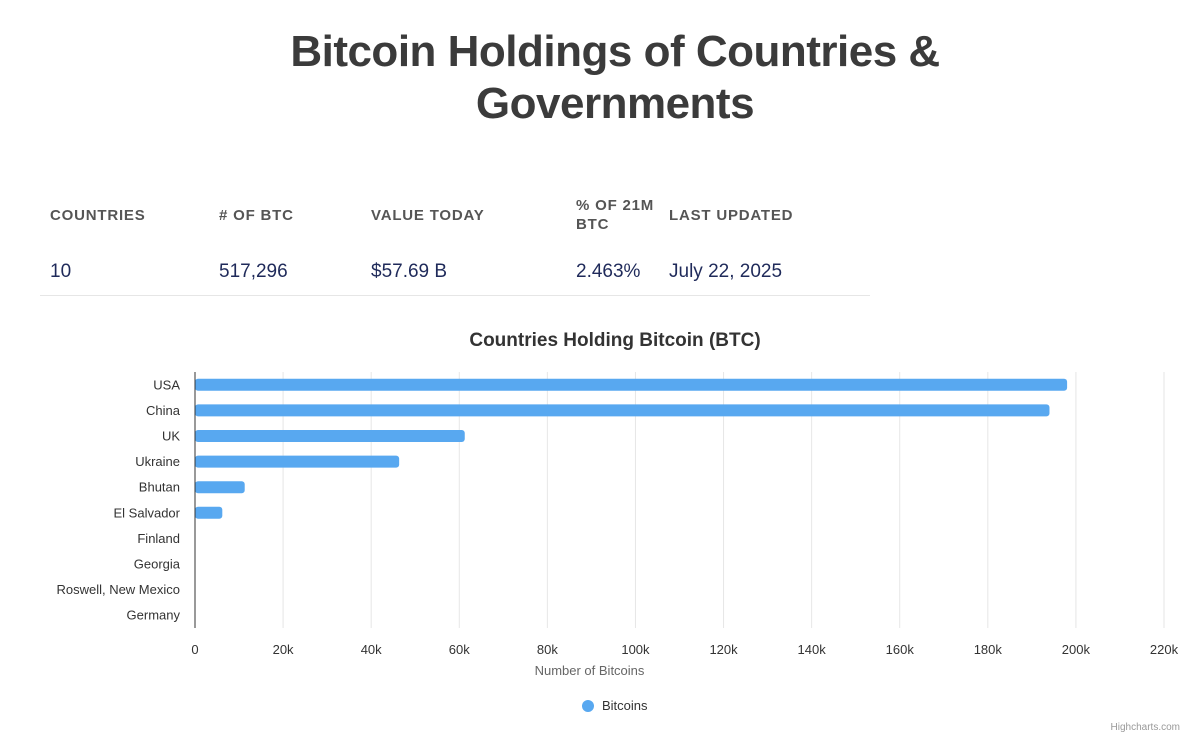 The image size is (1200, 733). What do you see at coordinates (616, 239) in the screenshot?
I see `stat-percent-supply: % OF 21M BTC 2.463%` at bounding box center [616, 239].